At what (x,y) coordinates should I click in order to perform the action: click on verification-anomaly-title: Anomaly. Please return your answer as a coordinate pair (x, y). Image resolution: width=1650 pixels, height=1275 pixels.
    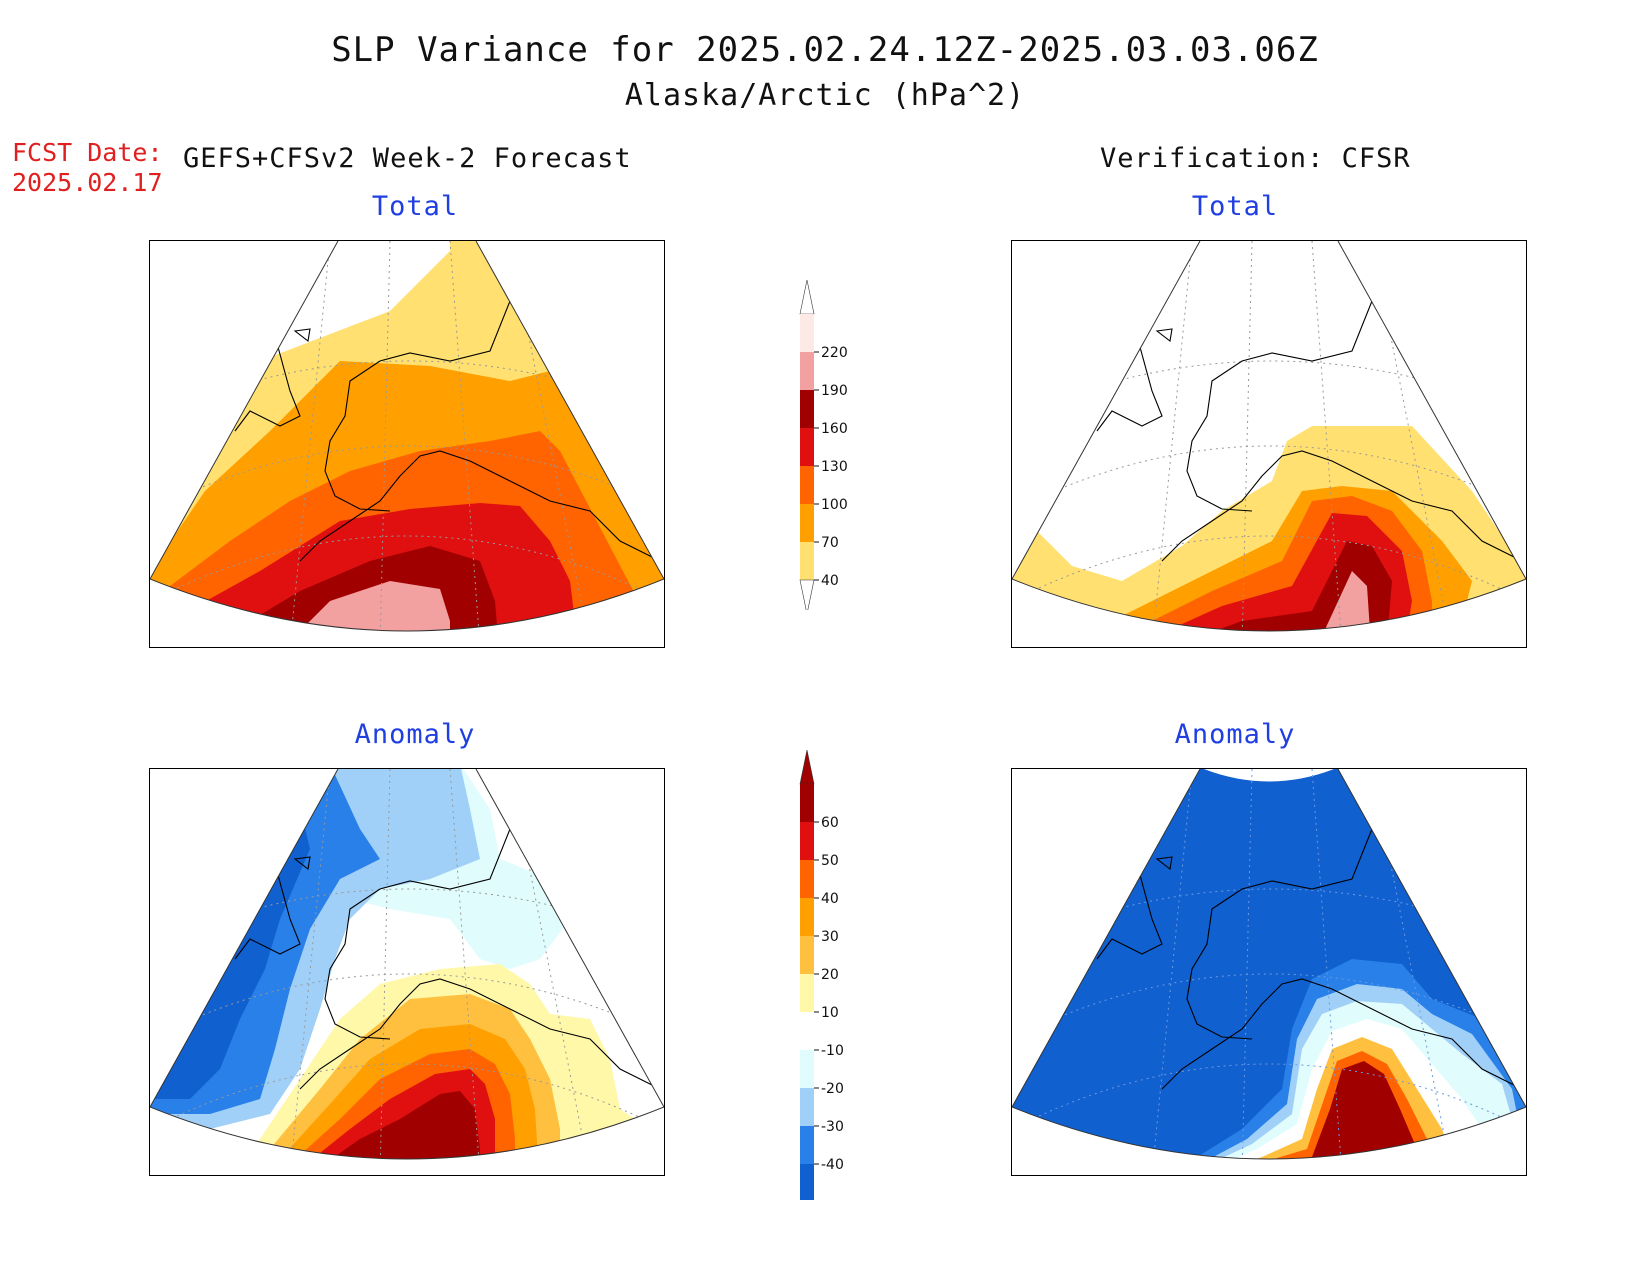
    Looking at the image, I should click on (1235, 734).